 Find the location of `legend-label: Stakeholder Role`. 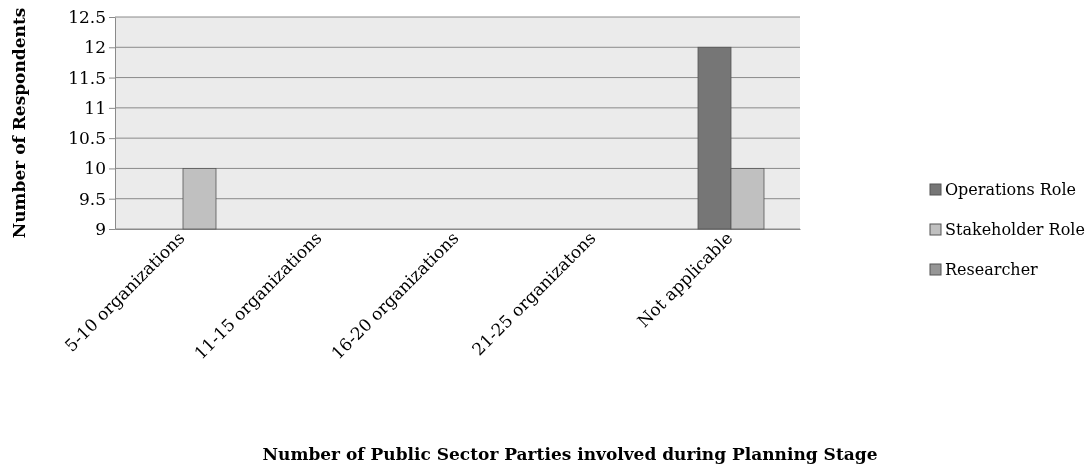

legend-label: Stakeholder Role is located at coordinates (1015, 229).